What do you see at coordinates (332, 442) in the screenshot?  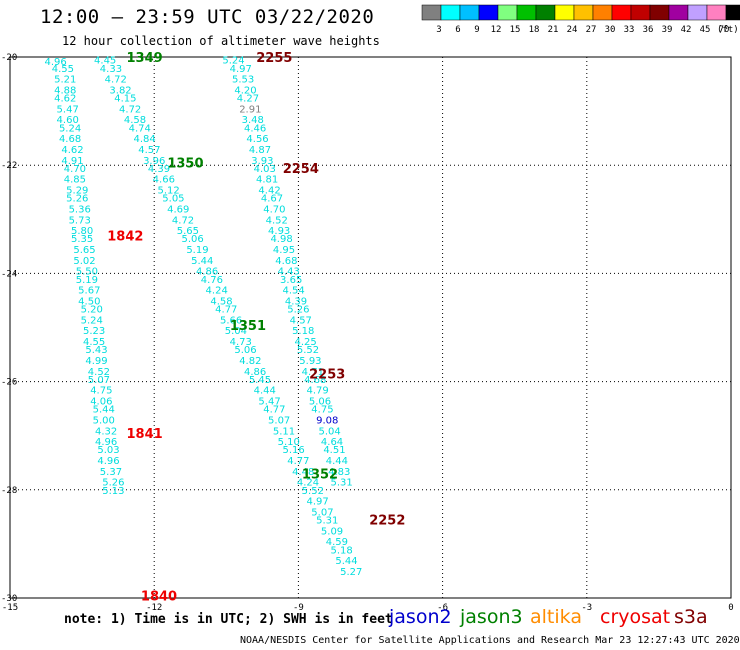 I see `wave-height-label: 4.64` at bounding box center [332, 442].